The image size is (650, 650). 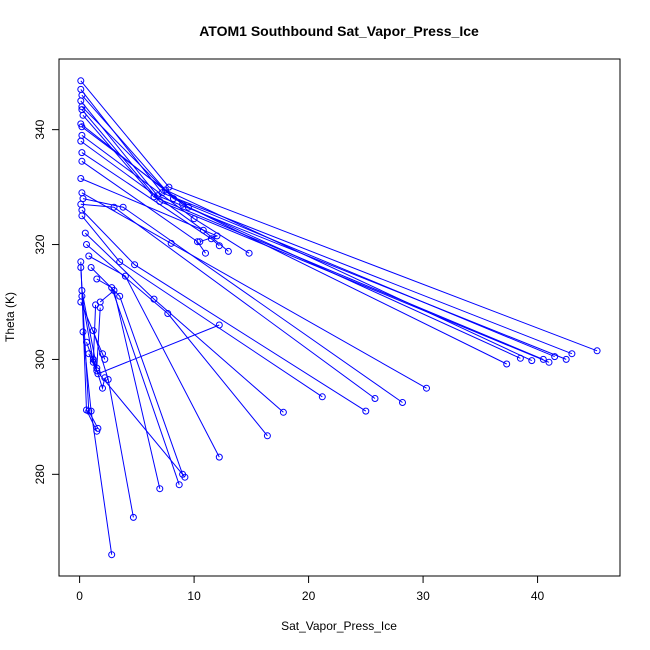 I want to click on y-axis-label: Theta (K), so click(x=10, y=317).